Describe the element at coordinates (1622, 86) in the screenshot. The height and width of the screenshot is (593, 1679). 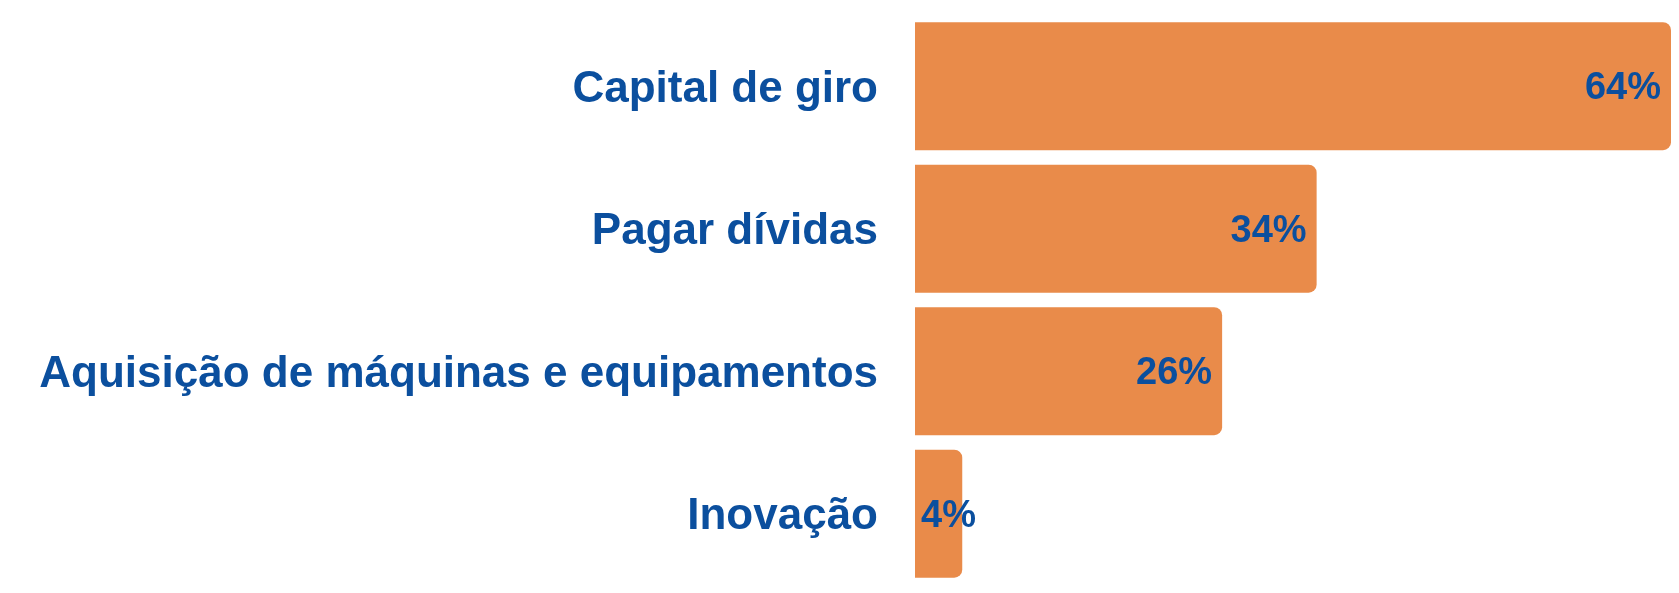
I see `data-label: 64%` at that location.